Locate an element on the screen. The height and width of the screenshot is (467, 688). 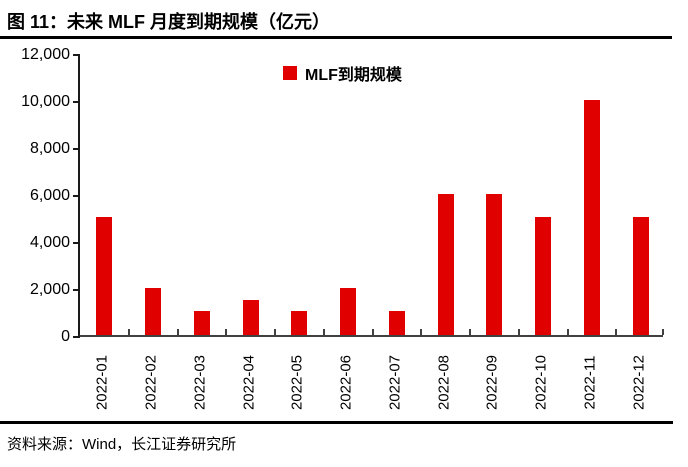
chart-legend: MLF到期规模 is located at coordinates (342, 73).